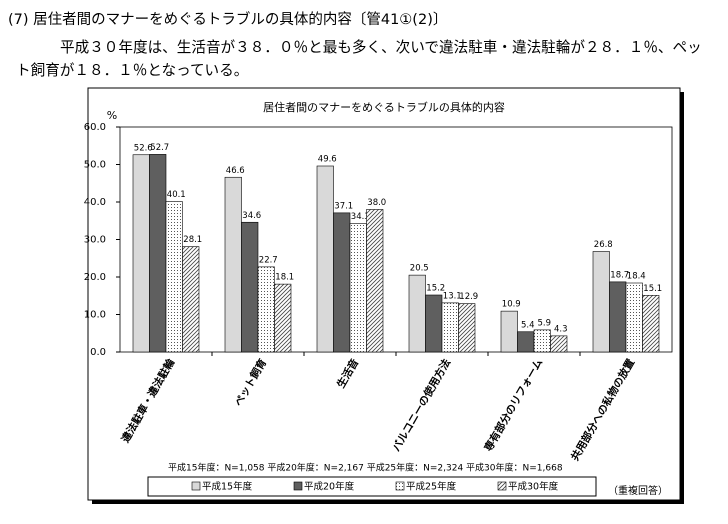 This screenshot has height=524, width=728. What do you see at coordinates (95, 127) in the screenshot?
I see `y-tick-label: 60.0` at bounding box center [95, 127].